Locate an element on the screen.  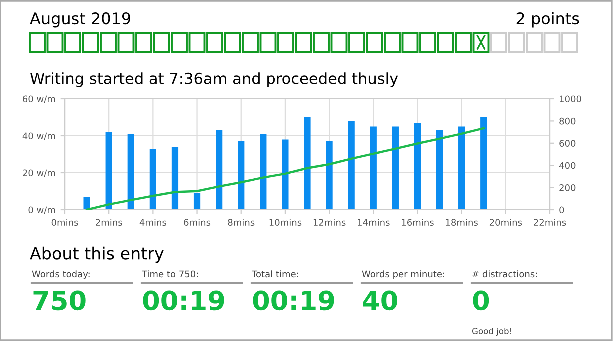
text: Good job! is located at coordinates (492, 332).